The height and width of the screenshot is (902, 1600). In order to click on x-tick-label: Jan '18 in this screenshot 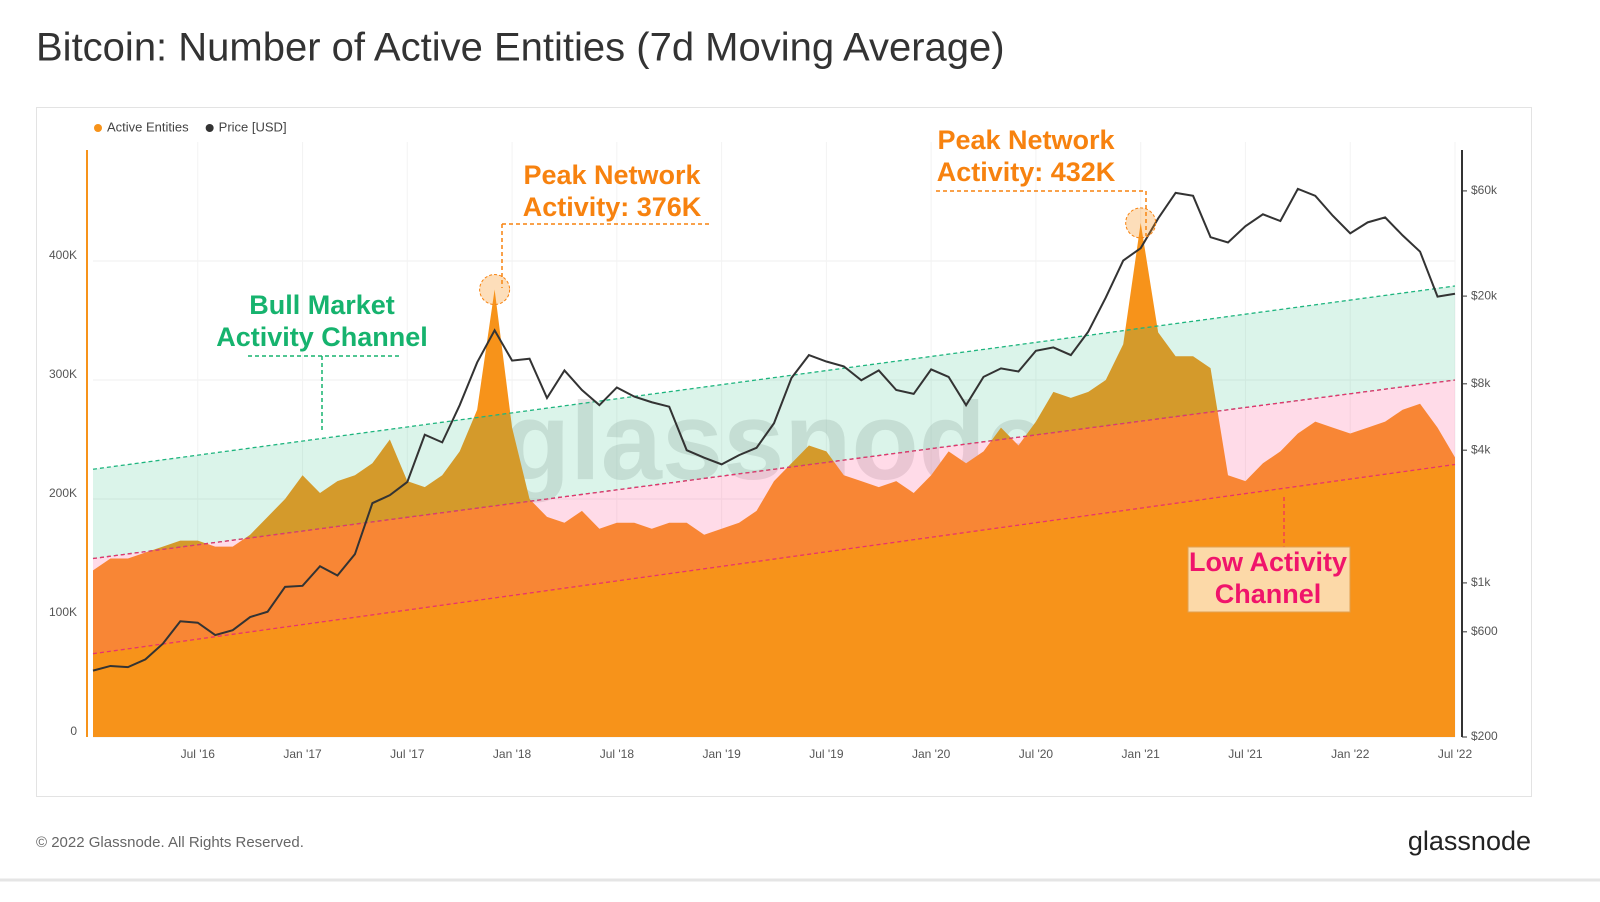, I will do `click(512, 754)`.